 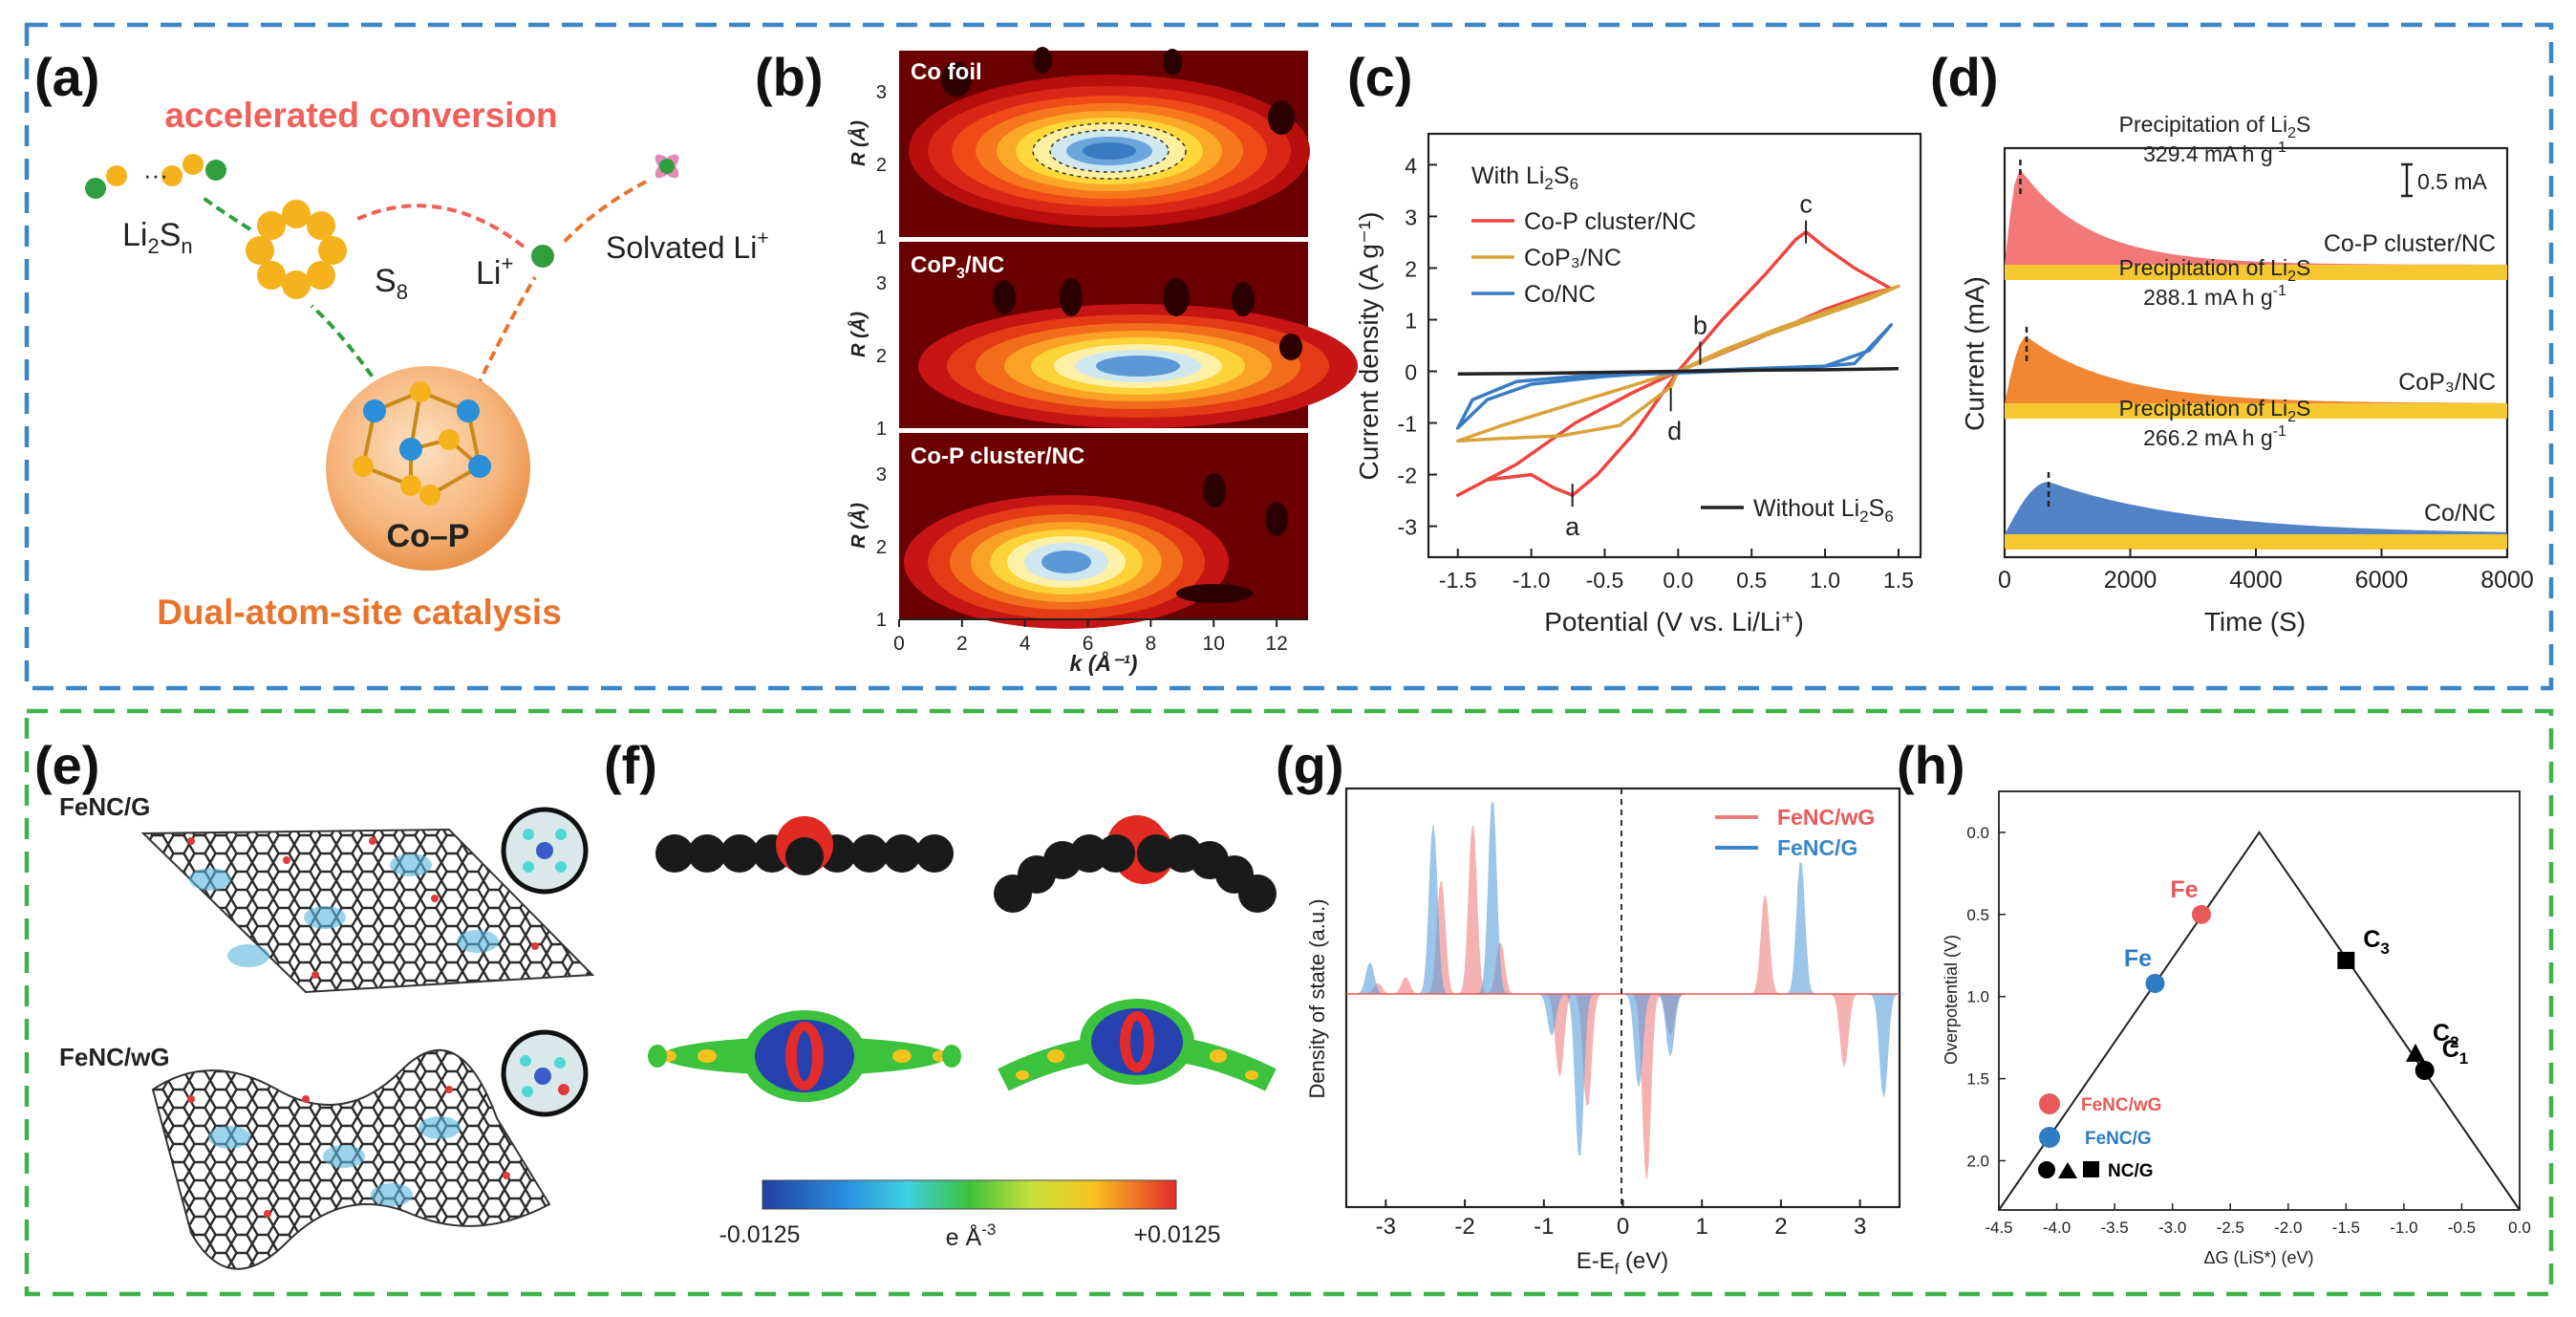 What do you see at coordinates (2131, 1171) in the screenshot?
I see `legend-h-3: NC/G` at bounding box center [2131, 1171].